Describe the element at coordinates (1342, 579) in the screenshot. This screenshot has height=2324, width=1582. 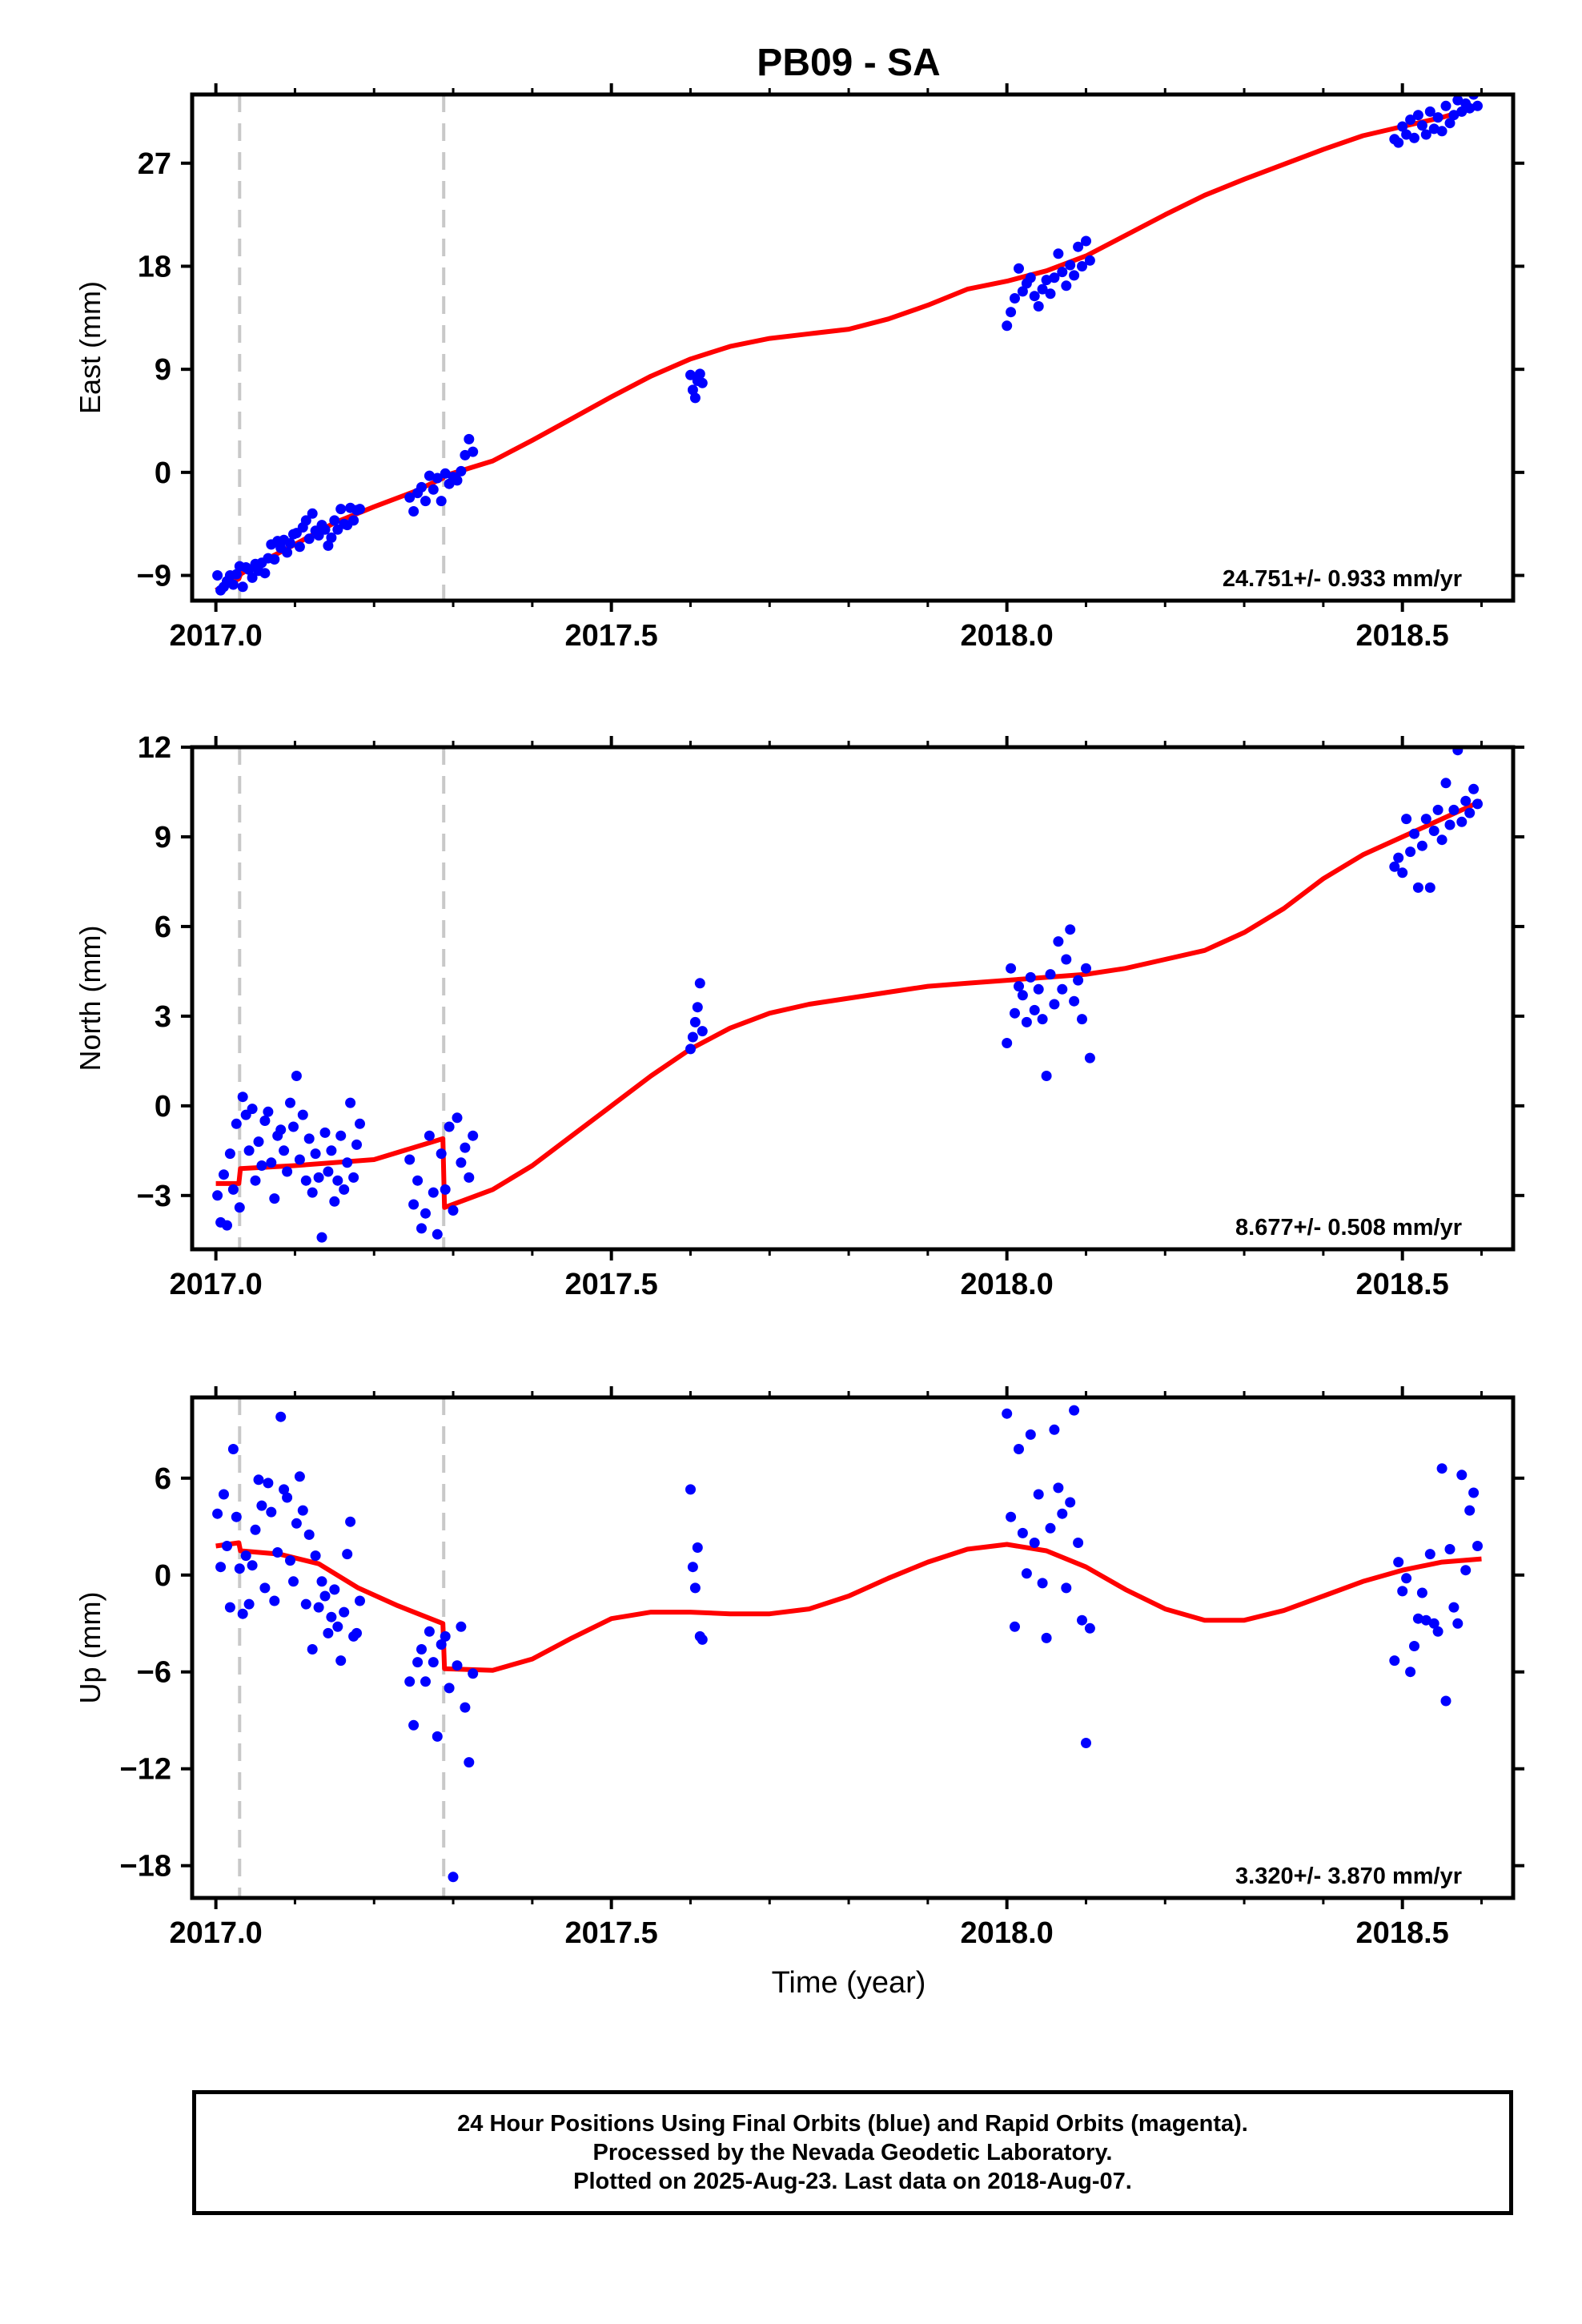
I see `east-rate-label: 24.751+/- 0.933 mm/yr` at that location.